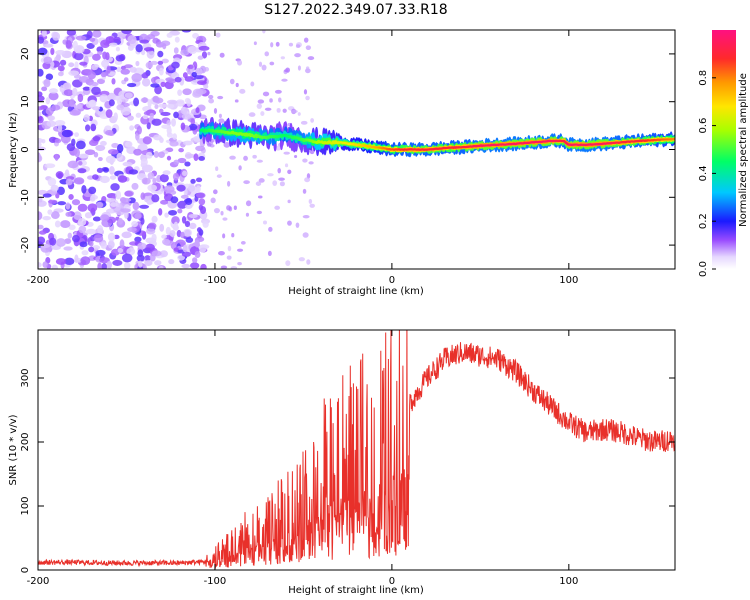 This screenshot has height=600, width=750. I want to click on snr-ytick-label: 100, so click(25, 505).